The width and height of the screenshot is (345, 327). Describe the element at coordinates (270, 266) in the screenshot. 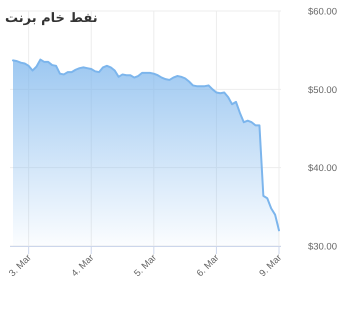

I see `x-tick-label: 9. Mar` at that location.